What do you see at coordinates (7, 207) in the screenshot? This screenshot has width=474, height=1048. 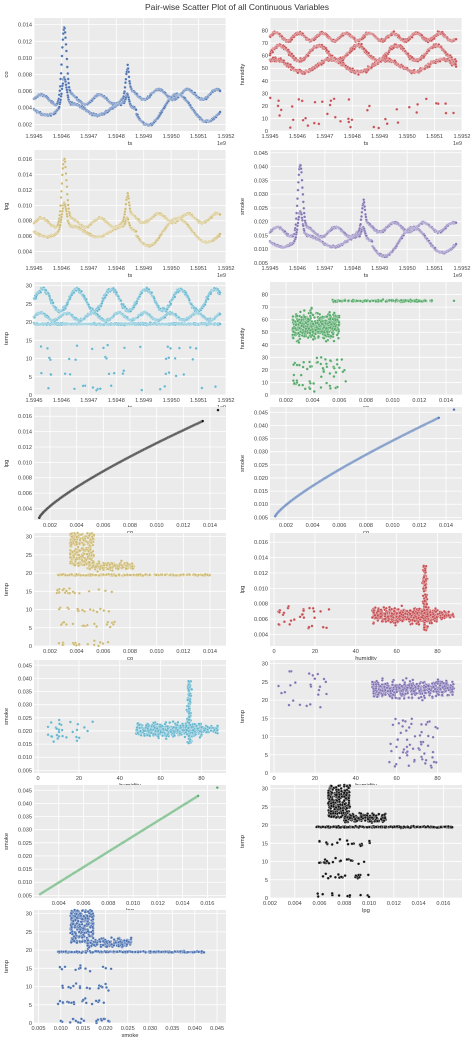 I see `y-axis-label: lpg` at bounding box center [7, 207].